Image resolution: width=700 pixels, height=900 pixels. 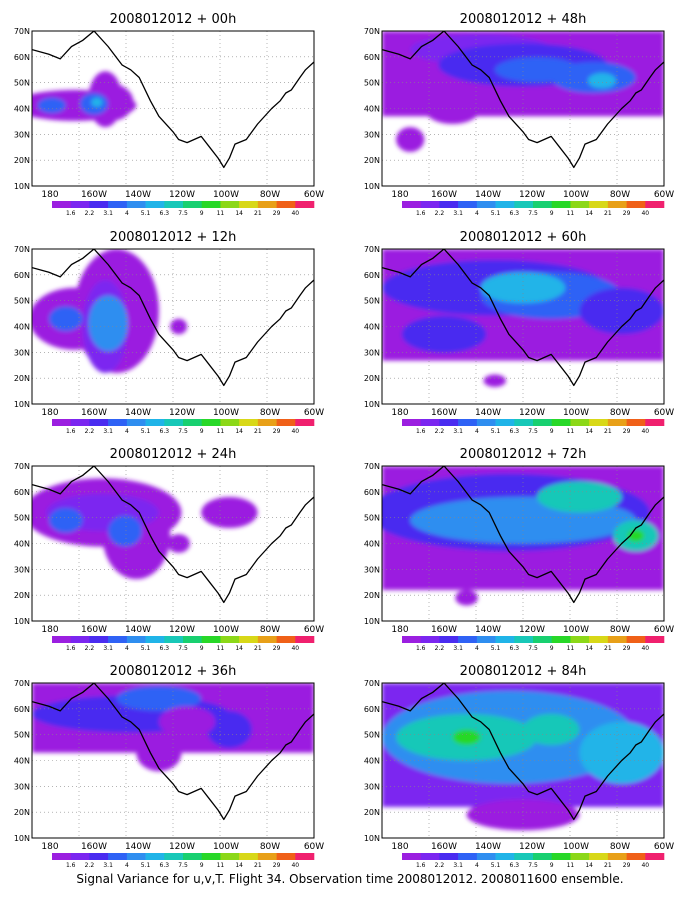 I want to click on colorbar-label: 29, so click(x=277, y=431).